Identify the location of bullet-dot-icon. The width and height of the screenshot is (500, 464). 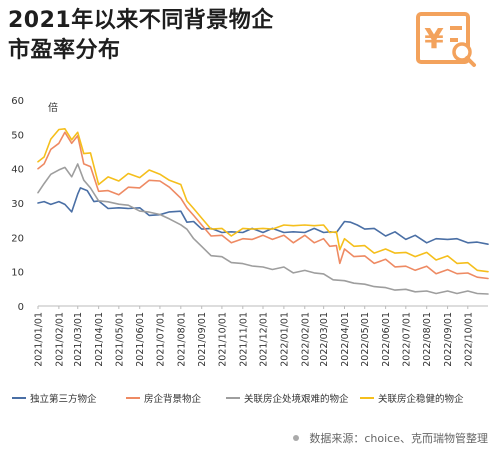
(296, 438).